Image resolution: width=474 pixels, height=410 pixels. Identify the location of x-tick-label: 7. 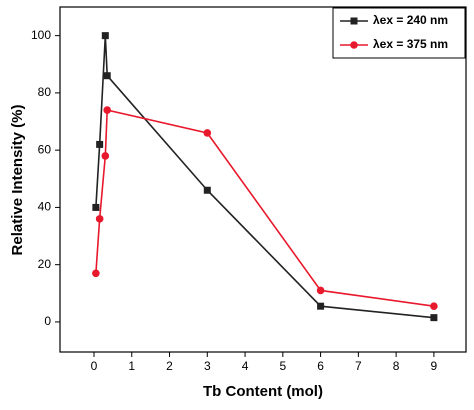
(358, 366).